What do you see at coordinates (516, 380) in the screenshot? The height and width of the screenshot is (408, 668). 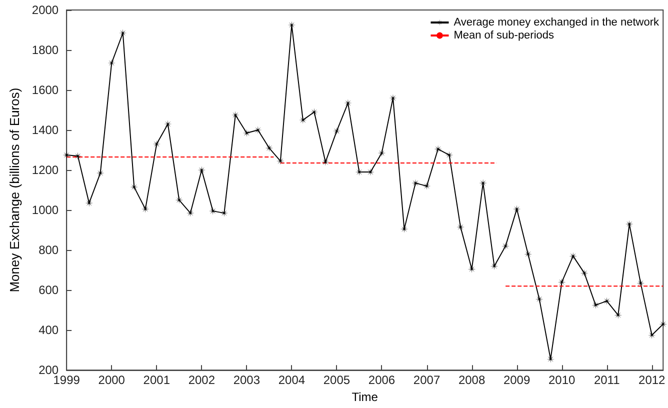 I see `x-tick-label: 2009` at bounding box center [516, 380].